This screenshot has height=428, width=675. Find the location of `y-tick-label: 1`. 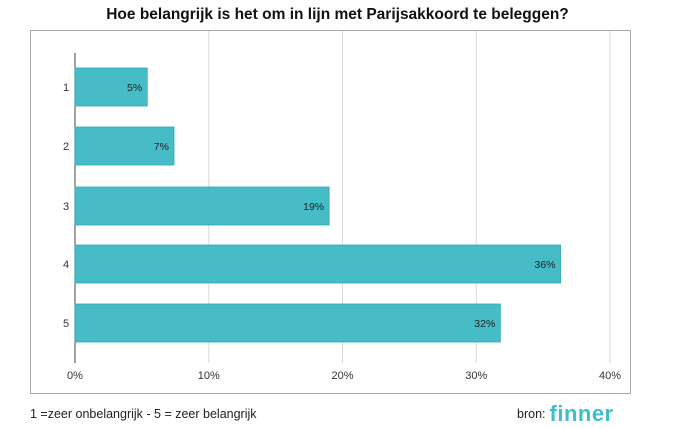

y-tick-label: 1 is located at coordinates (66, 88).